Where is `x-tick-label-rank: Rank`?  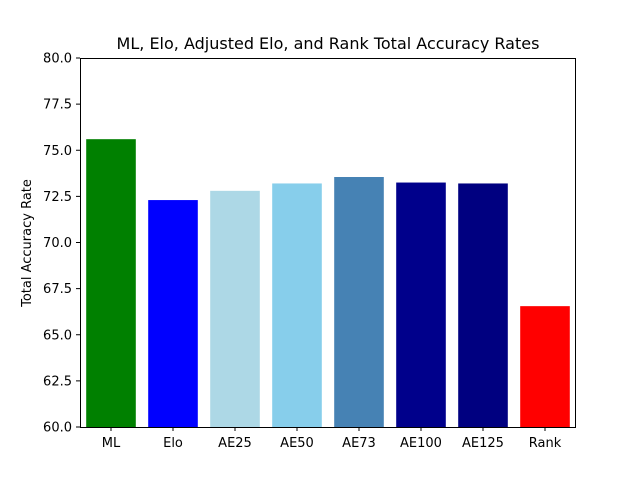
x-tick-label-rank: Rank is located at coordinates (545, 443).